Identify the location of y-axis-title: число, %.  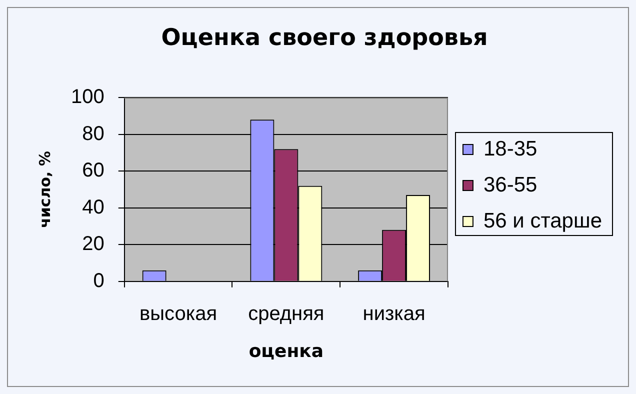
(45, 189).